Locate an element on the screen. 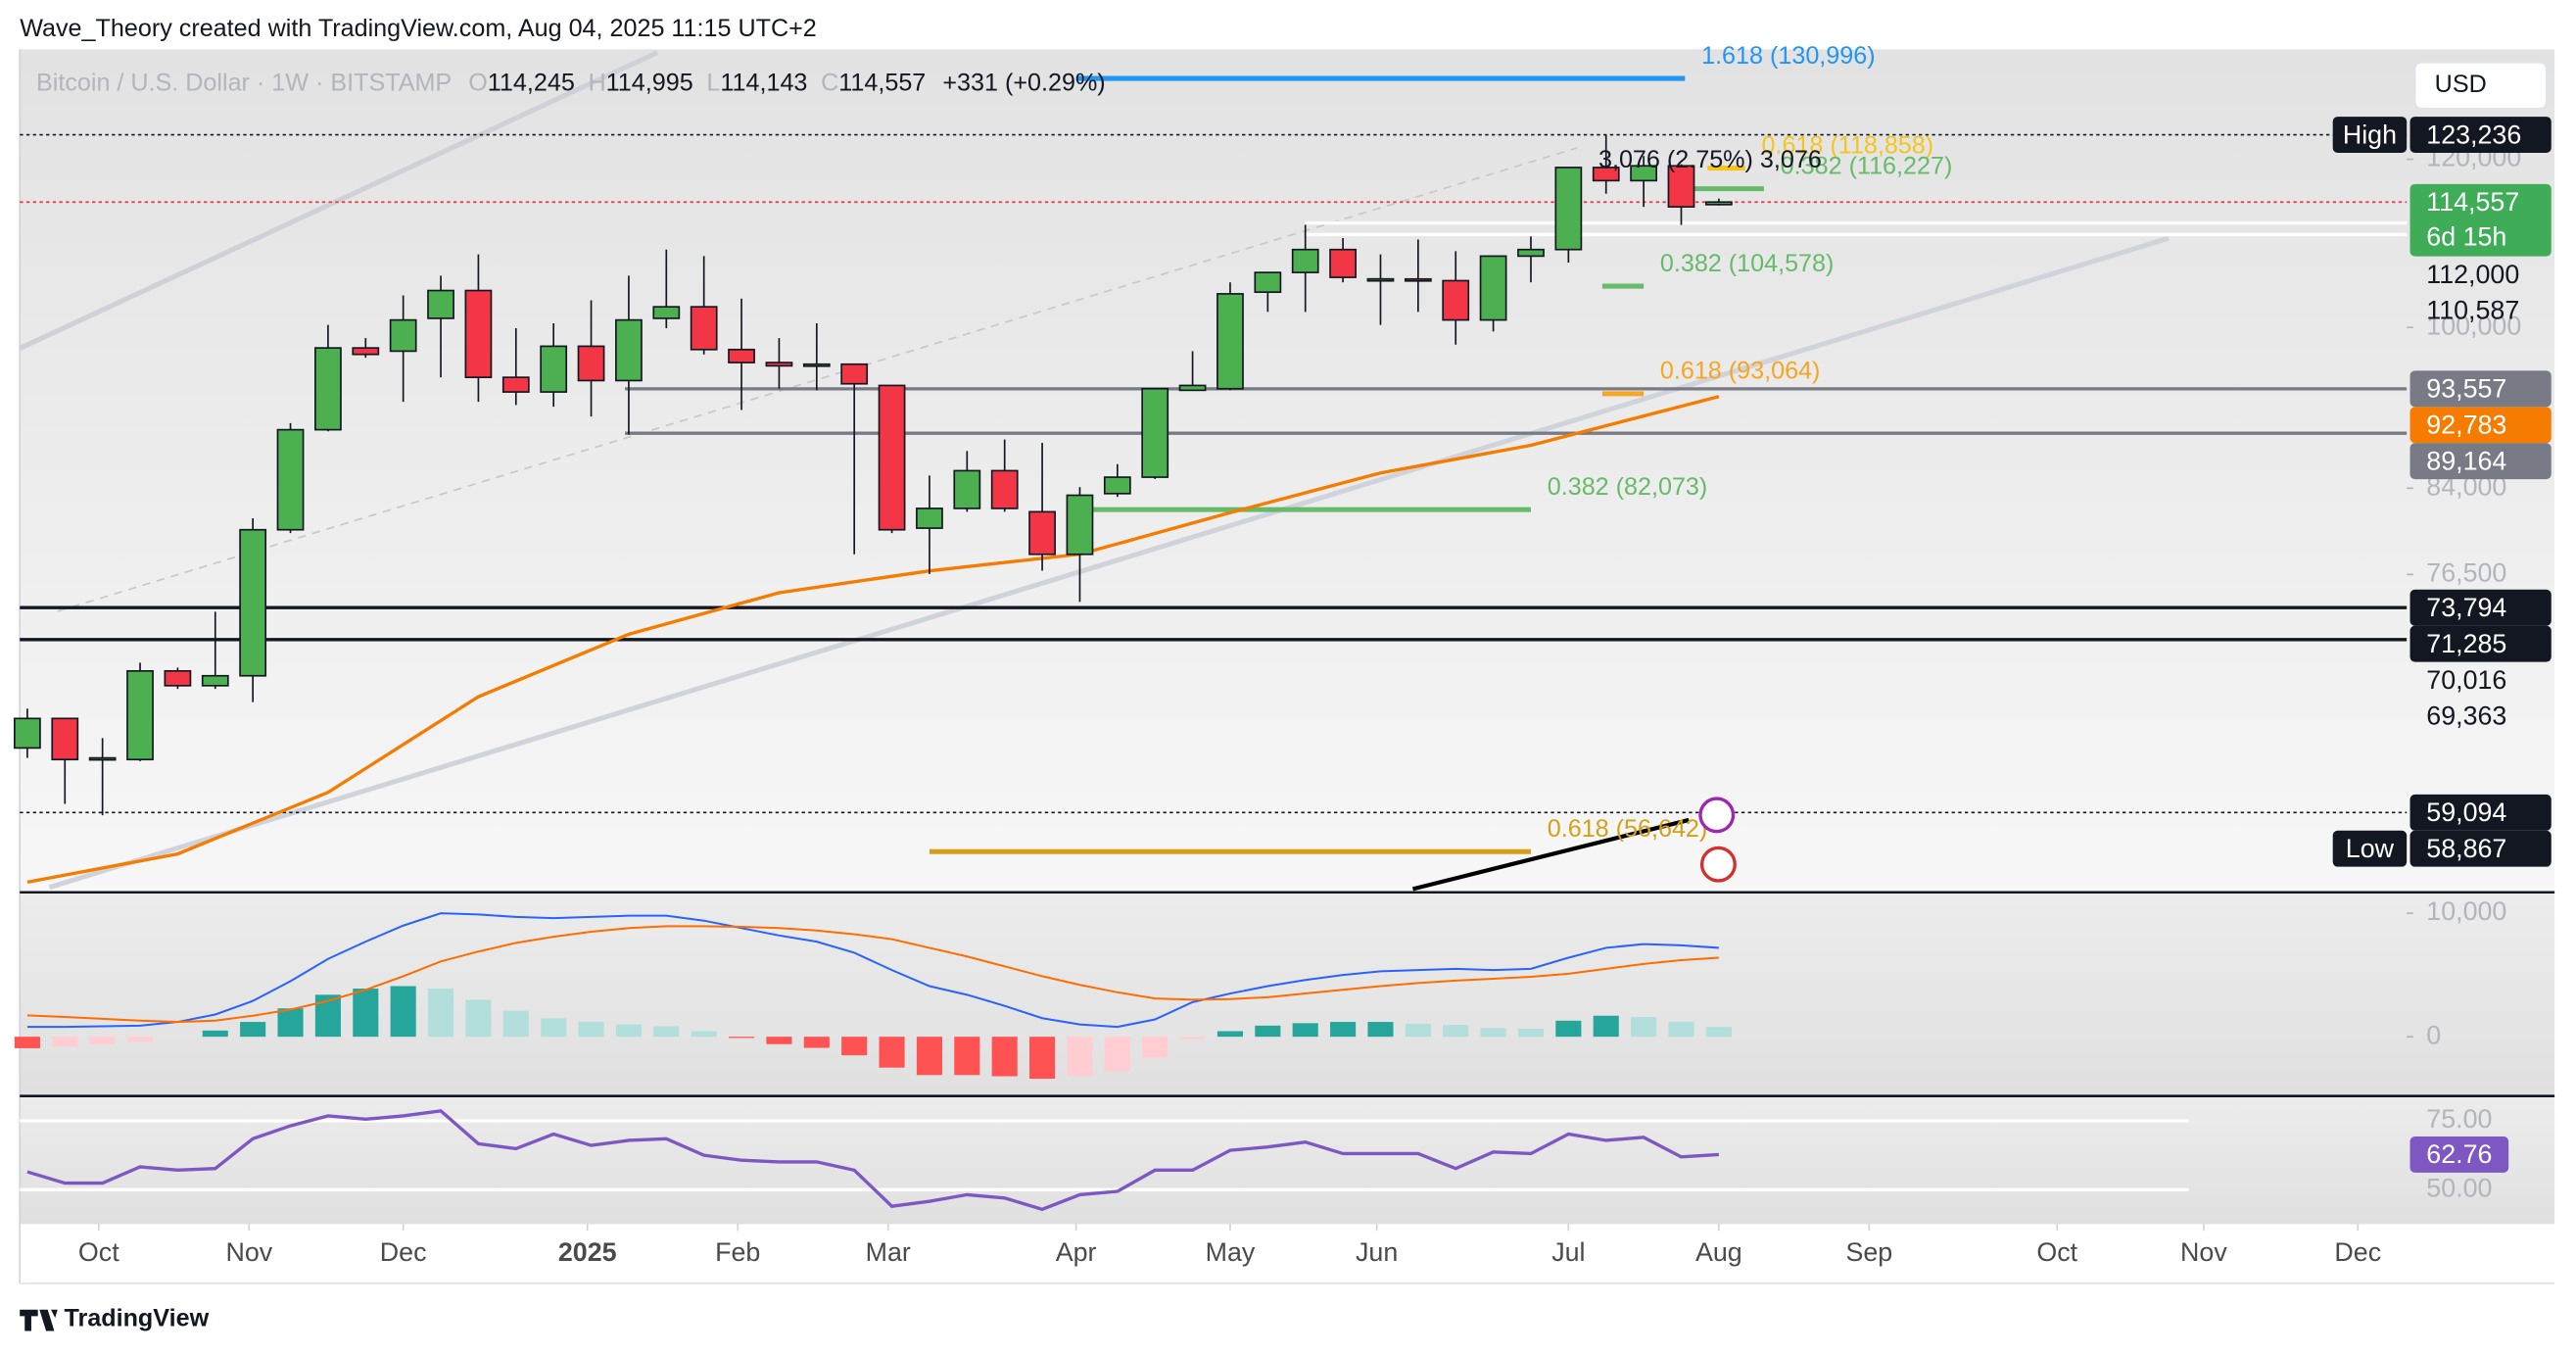 The image size is (2576, 1354). rsi-value-badge is located at coordinates (2459, 1154).